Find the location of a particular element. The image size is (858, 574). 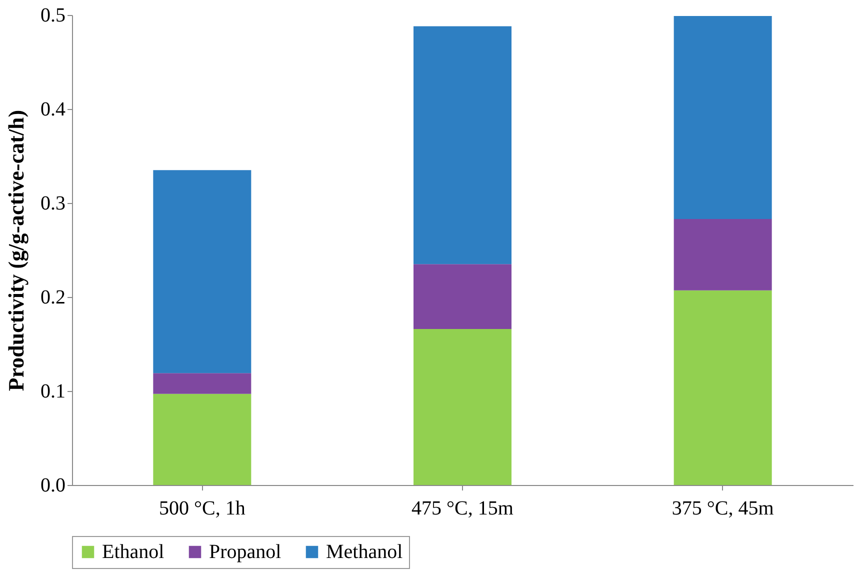

y-tick-label: 0.2 is located at coordinates (53, 297).